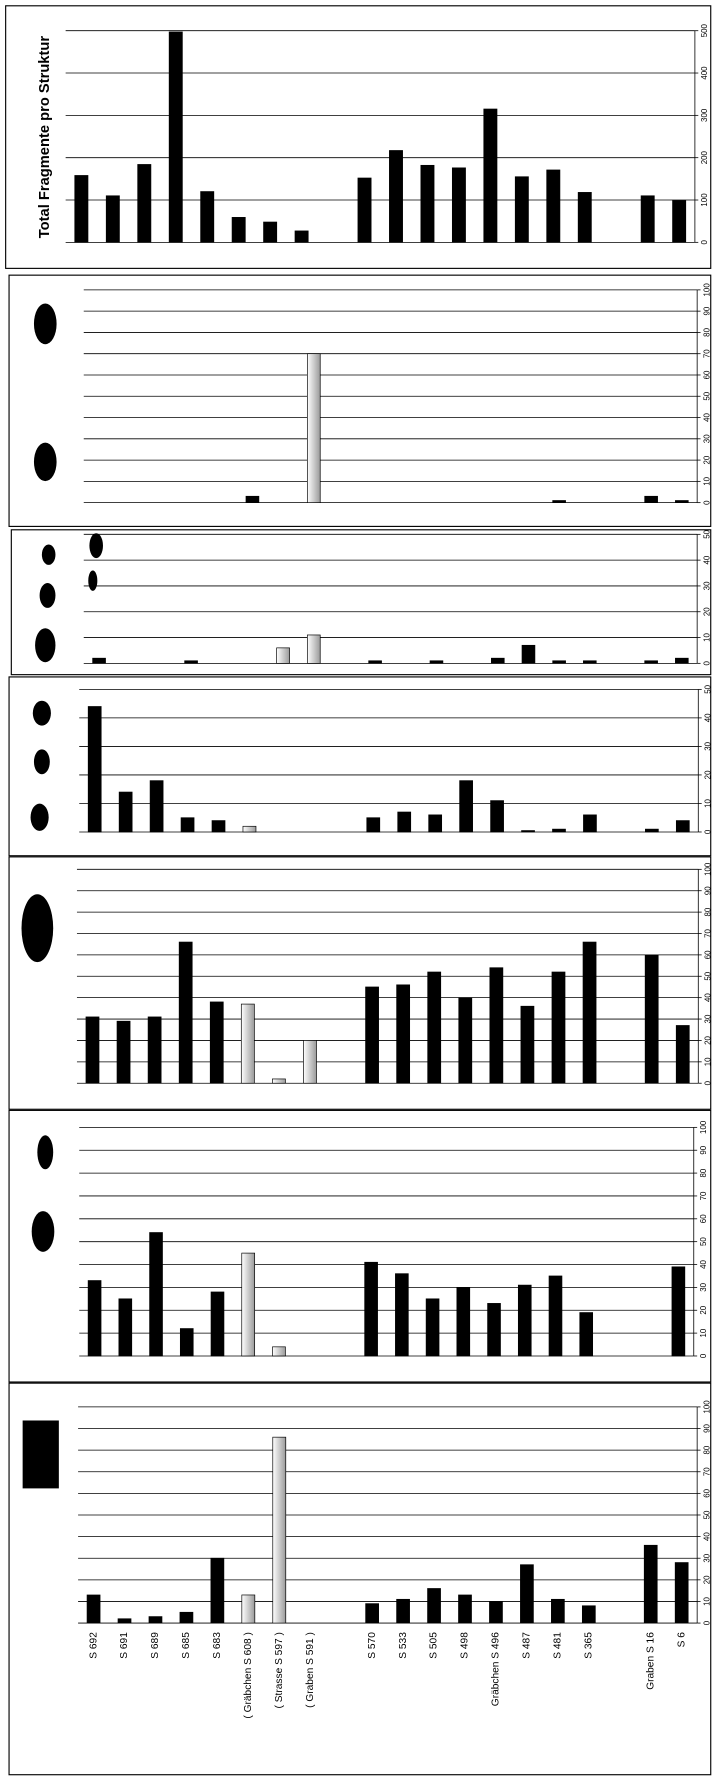  Describe the element at coordinates (704, 31) in the screenshot. I see `y-tick-label: 500` at that location.